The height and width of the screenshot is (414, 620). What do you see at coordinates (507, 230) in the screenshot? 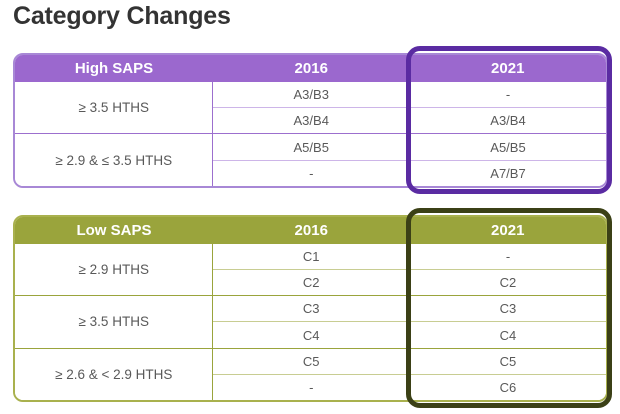
I see `low-saps-2021-header-cell: 2021` at bounding box center [507, 230].